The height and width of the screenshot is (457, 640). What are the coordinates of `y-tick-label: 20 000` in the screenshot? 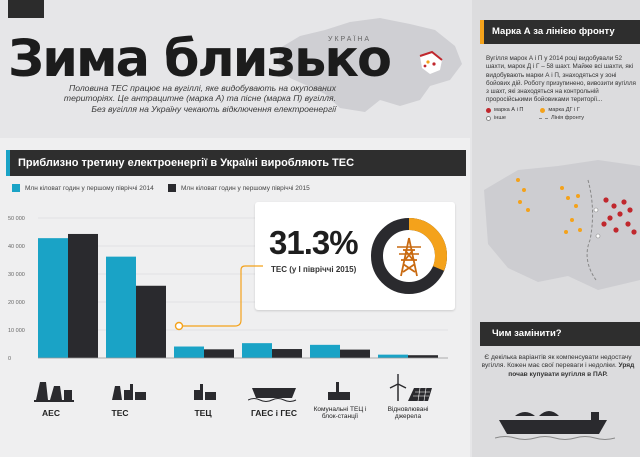 It's located at (16, 303).